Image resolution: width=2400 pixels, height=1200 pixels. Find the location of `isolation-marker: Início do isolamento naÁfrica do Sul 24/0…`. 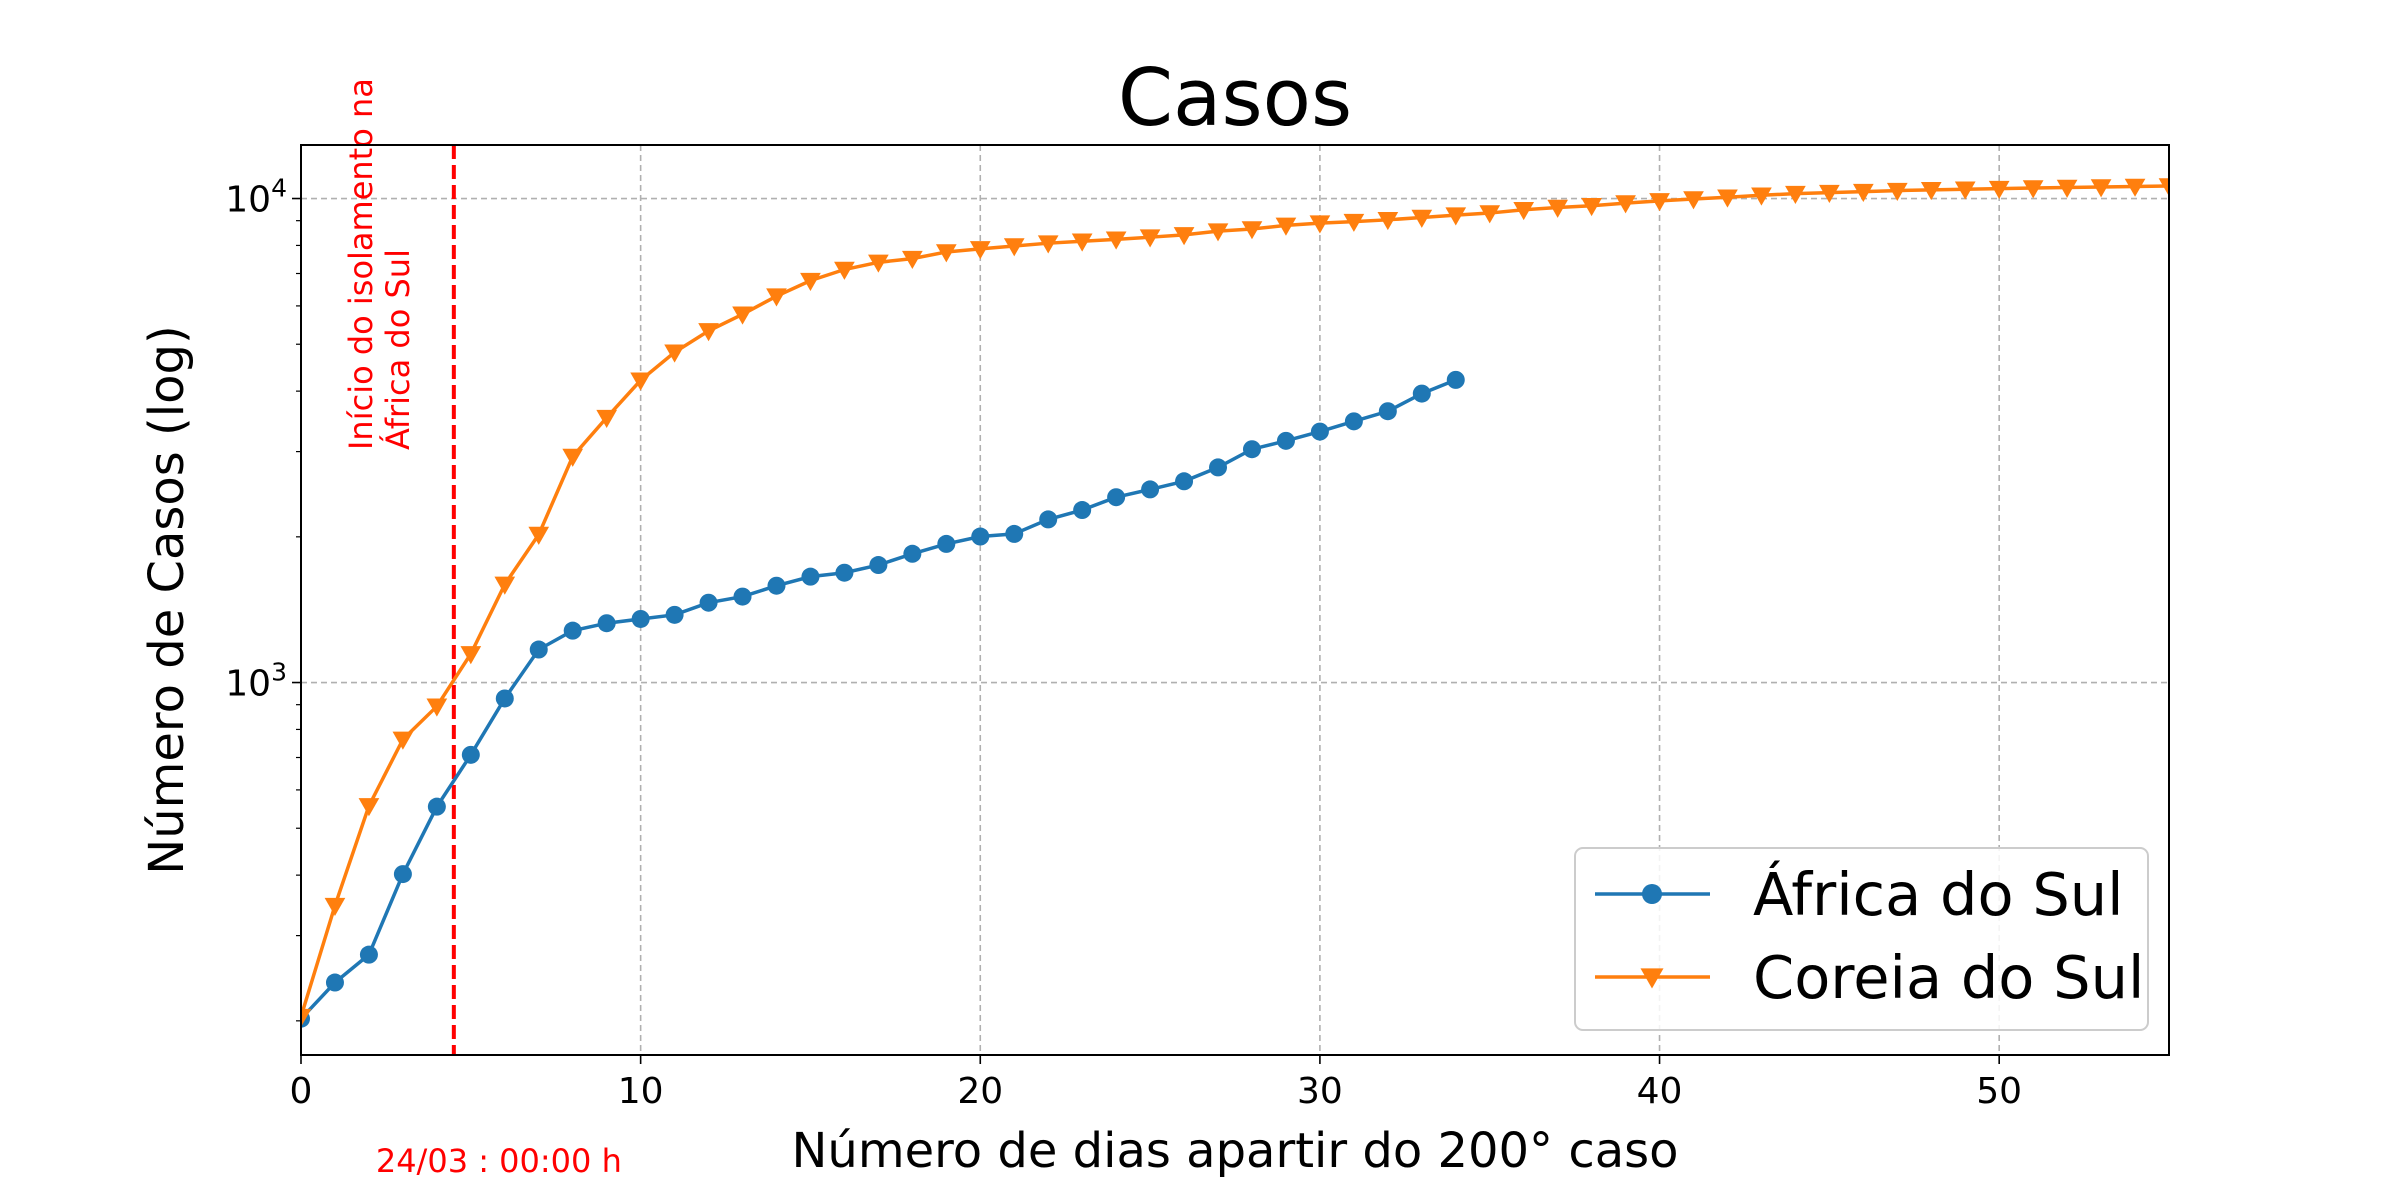

isolation-marker: Início do isolamento naÁfrica do Sul 24/0… is located at coordinates (482, 629).